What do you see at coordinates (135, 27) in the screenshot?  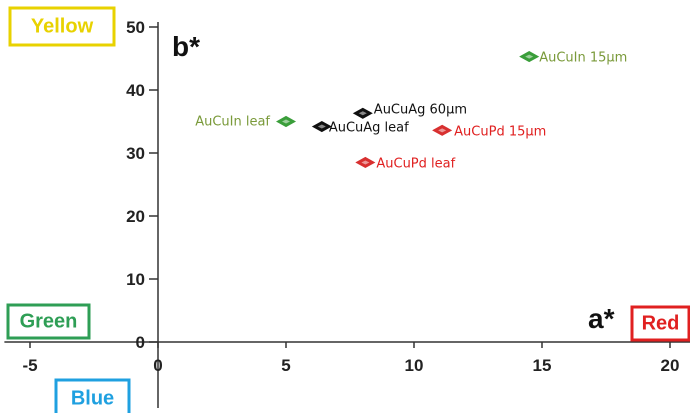 I see `y-tick-label: 50` at bounding box center [135, 27].